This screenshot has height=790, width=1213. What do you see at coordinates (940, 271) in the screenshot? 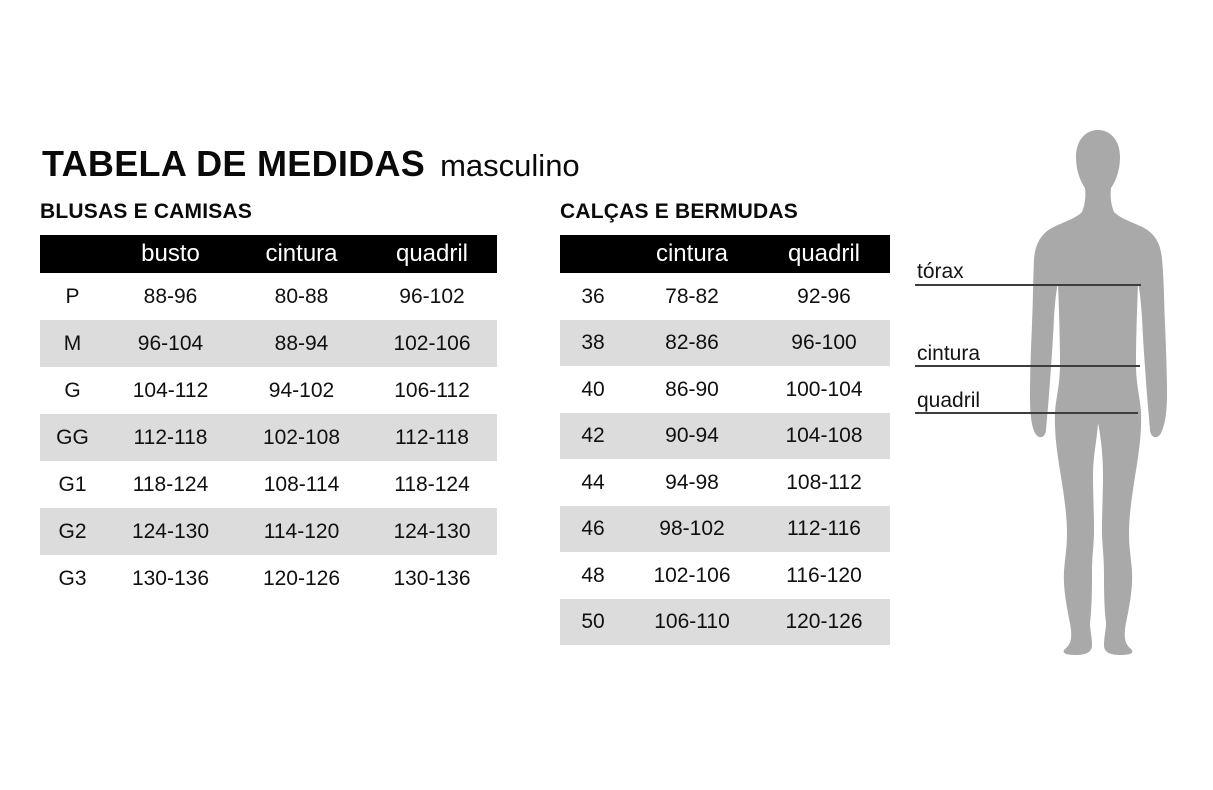
I see `torax-label: tórax` at bounding box center [940, 271].